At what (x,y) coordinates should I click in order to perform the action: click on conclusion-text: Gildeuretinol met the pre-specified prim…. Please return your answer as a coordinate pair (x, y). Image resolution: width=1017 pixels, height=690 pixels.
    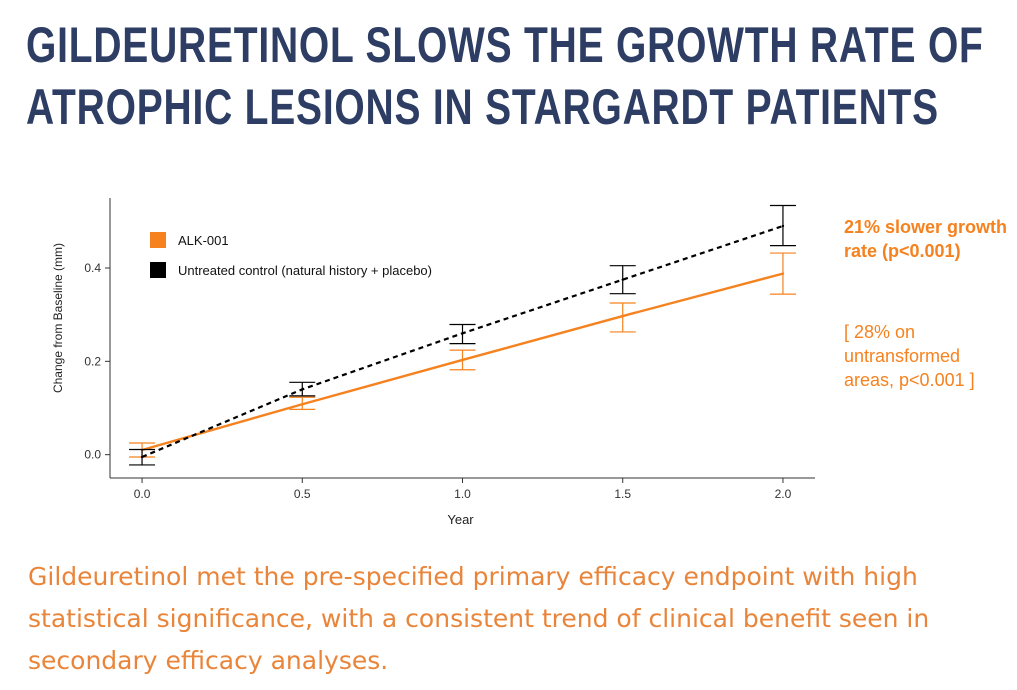
    Looking at the image, I should click on (479, 618).